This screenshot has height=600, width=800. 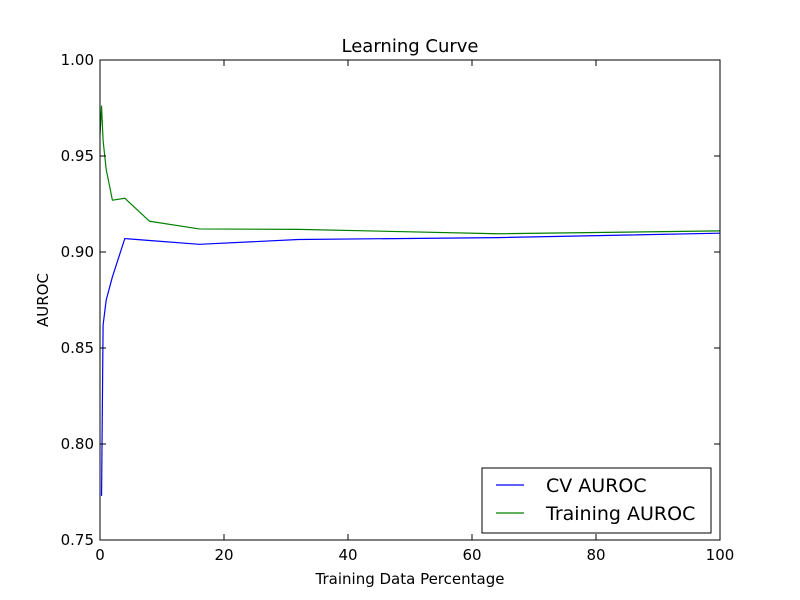 I want to click on x-tick-label: 80, so click(x=595, y=555).